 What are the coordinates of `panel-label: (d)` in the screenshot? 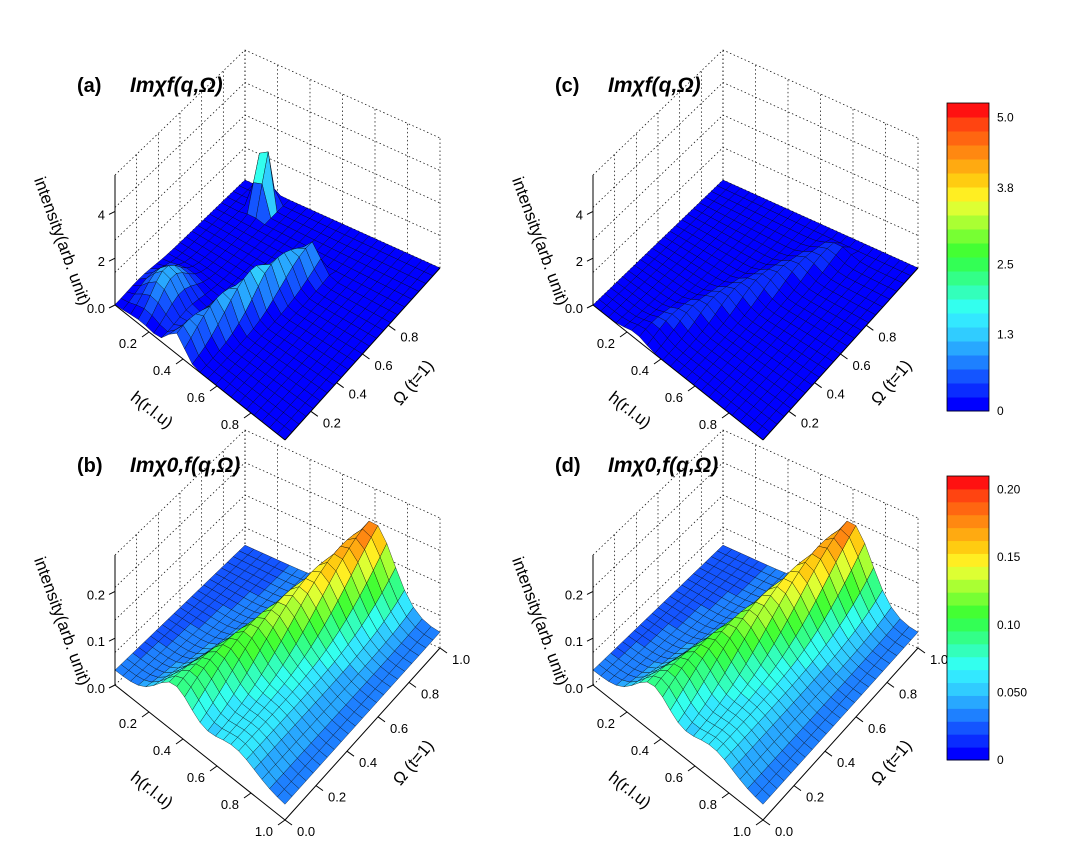 It's located at (568, 466).